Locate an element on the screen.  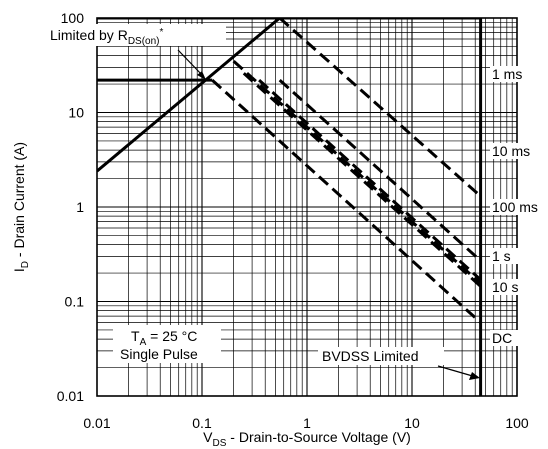
curve-label-1s: 1 s is located at coordinates (501, 256).